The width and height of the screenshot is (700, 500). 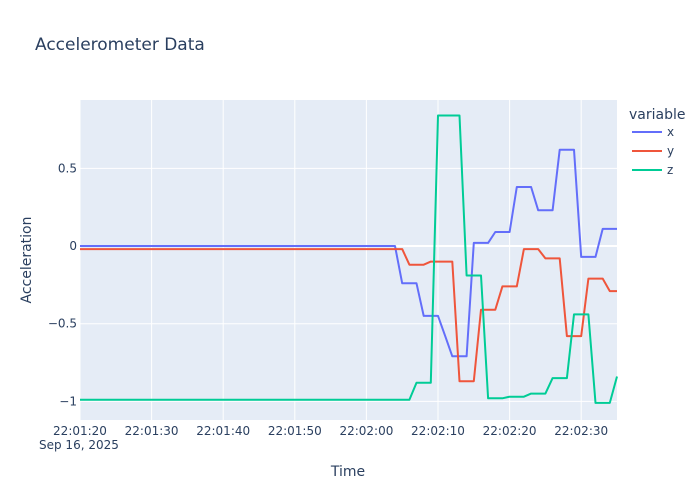 I want to click on y-axis-ticks: 0.5 0 −0.5 −1, so click(x=62, y=284).